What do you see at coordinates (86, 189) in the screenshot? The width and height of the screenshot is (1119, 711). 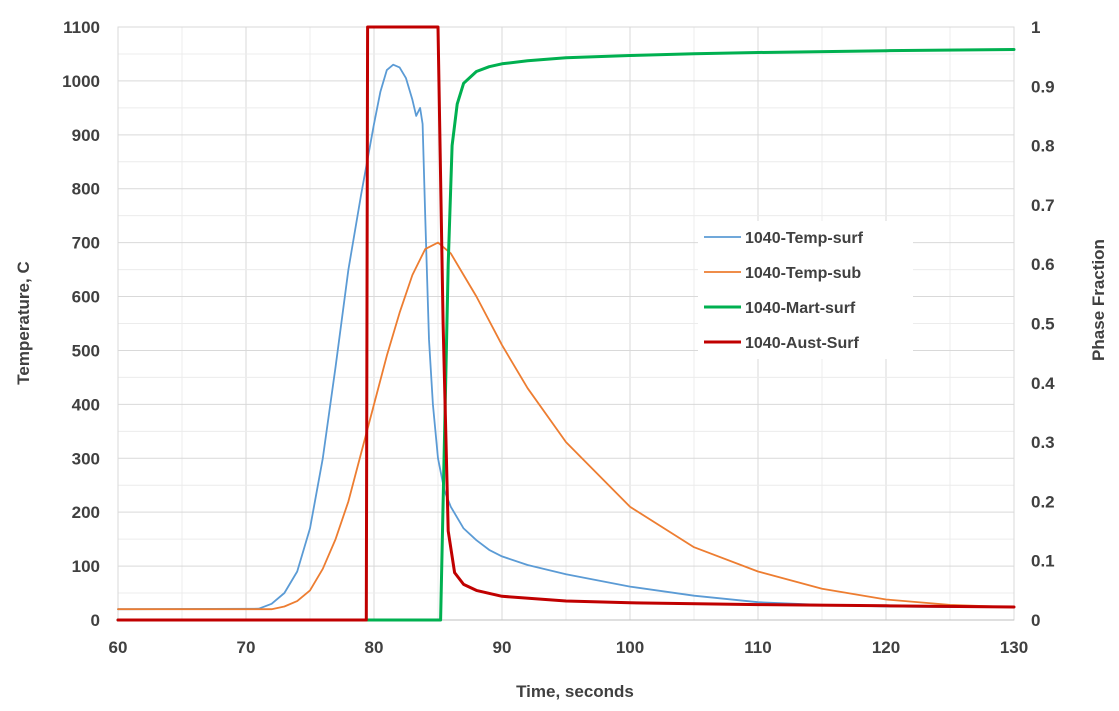 I see `y-tick-label: 800` at bounding box center [86, 189].